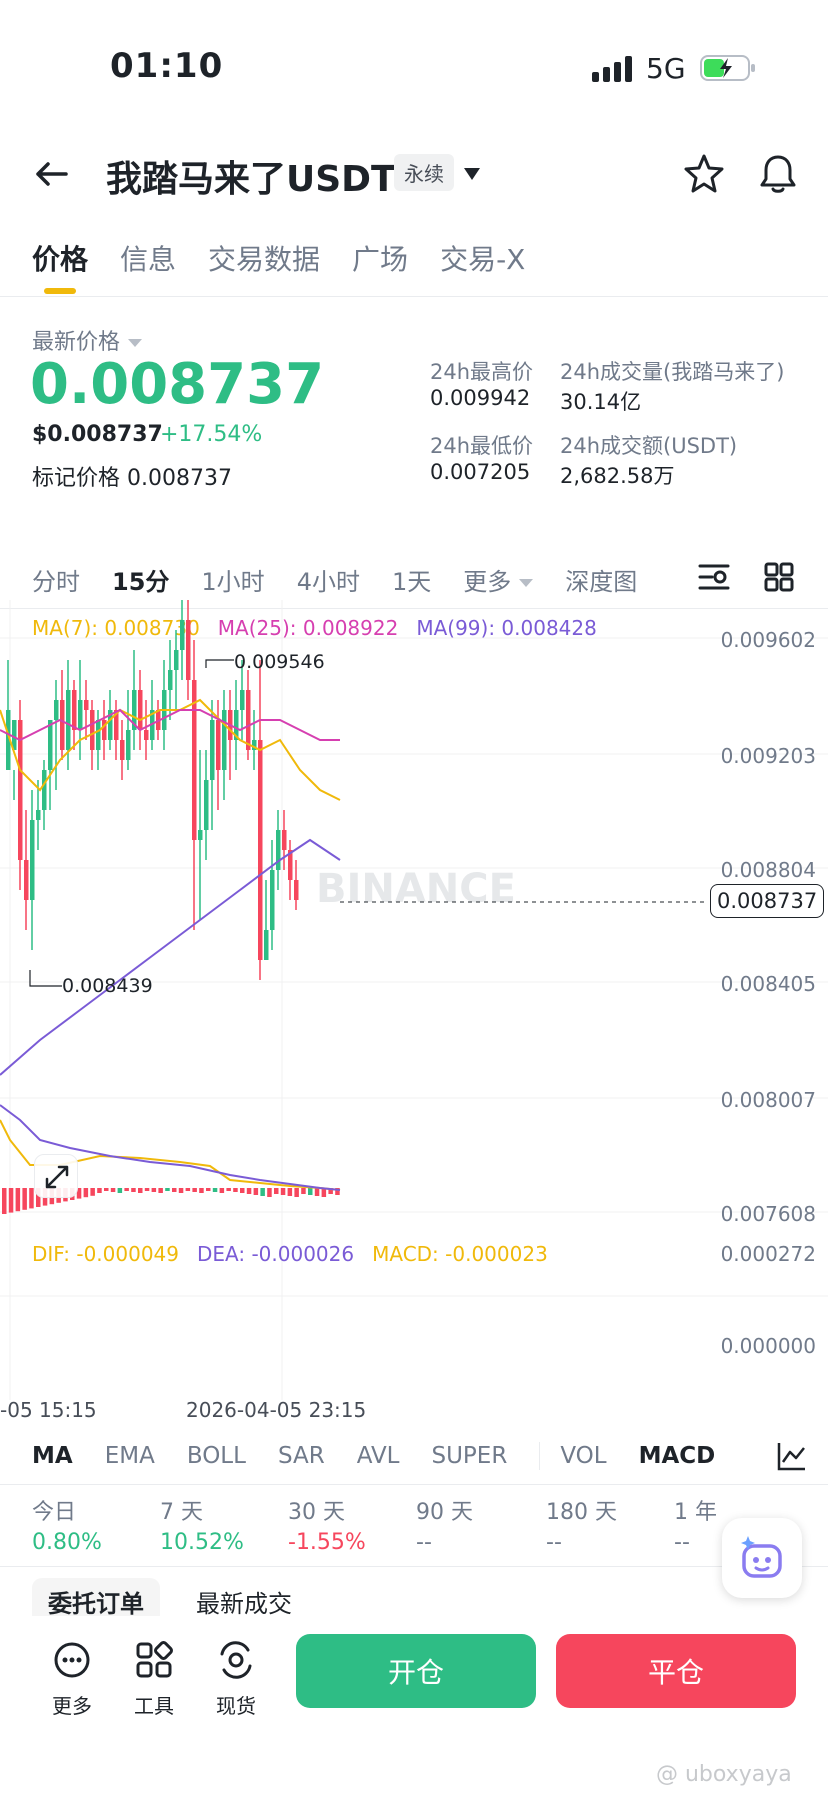 This screenshot has height=1801, width=828. What do you see at coordinates (792, 1456) in the screenshot?
I see `indicator-settings-icon` at bounding box center [792, 1456].